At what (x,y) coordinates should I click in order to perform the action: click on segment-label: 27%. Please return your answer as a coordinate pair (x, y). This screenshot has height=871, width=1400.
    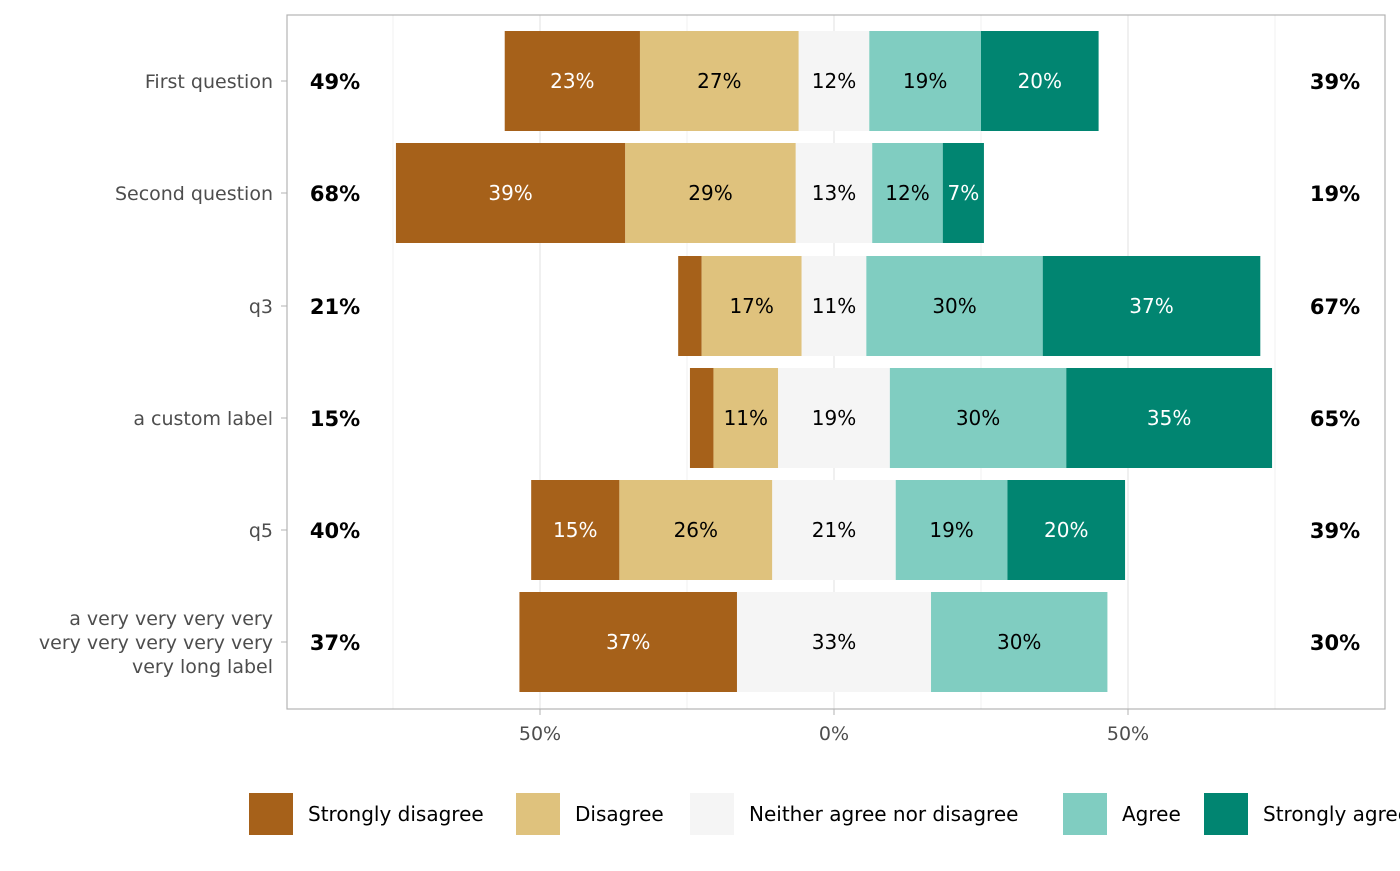
    Looking at the image, I should click on (719, 81).